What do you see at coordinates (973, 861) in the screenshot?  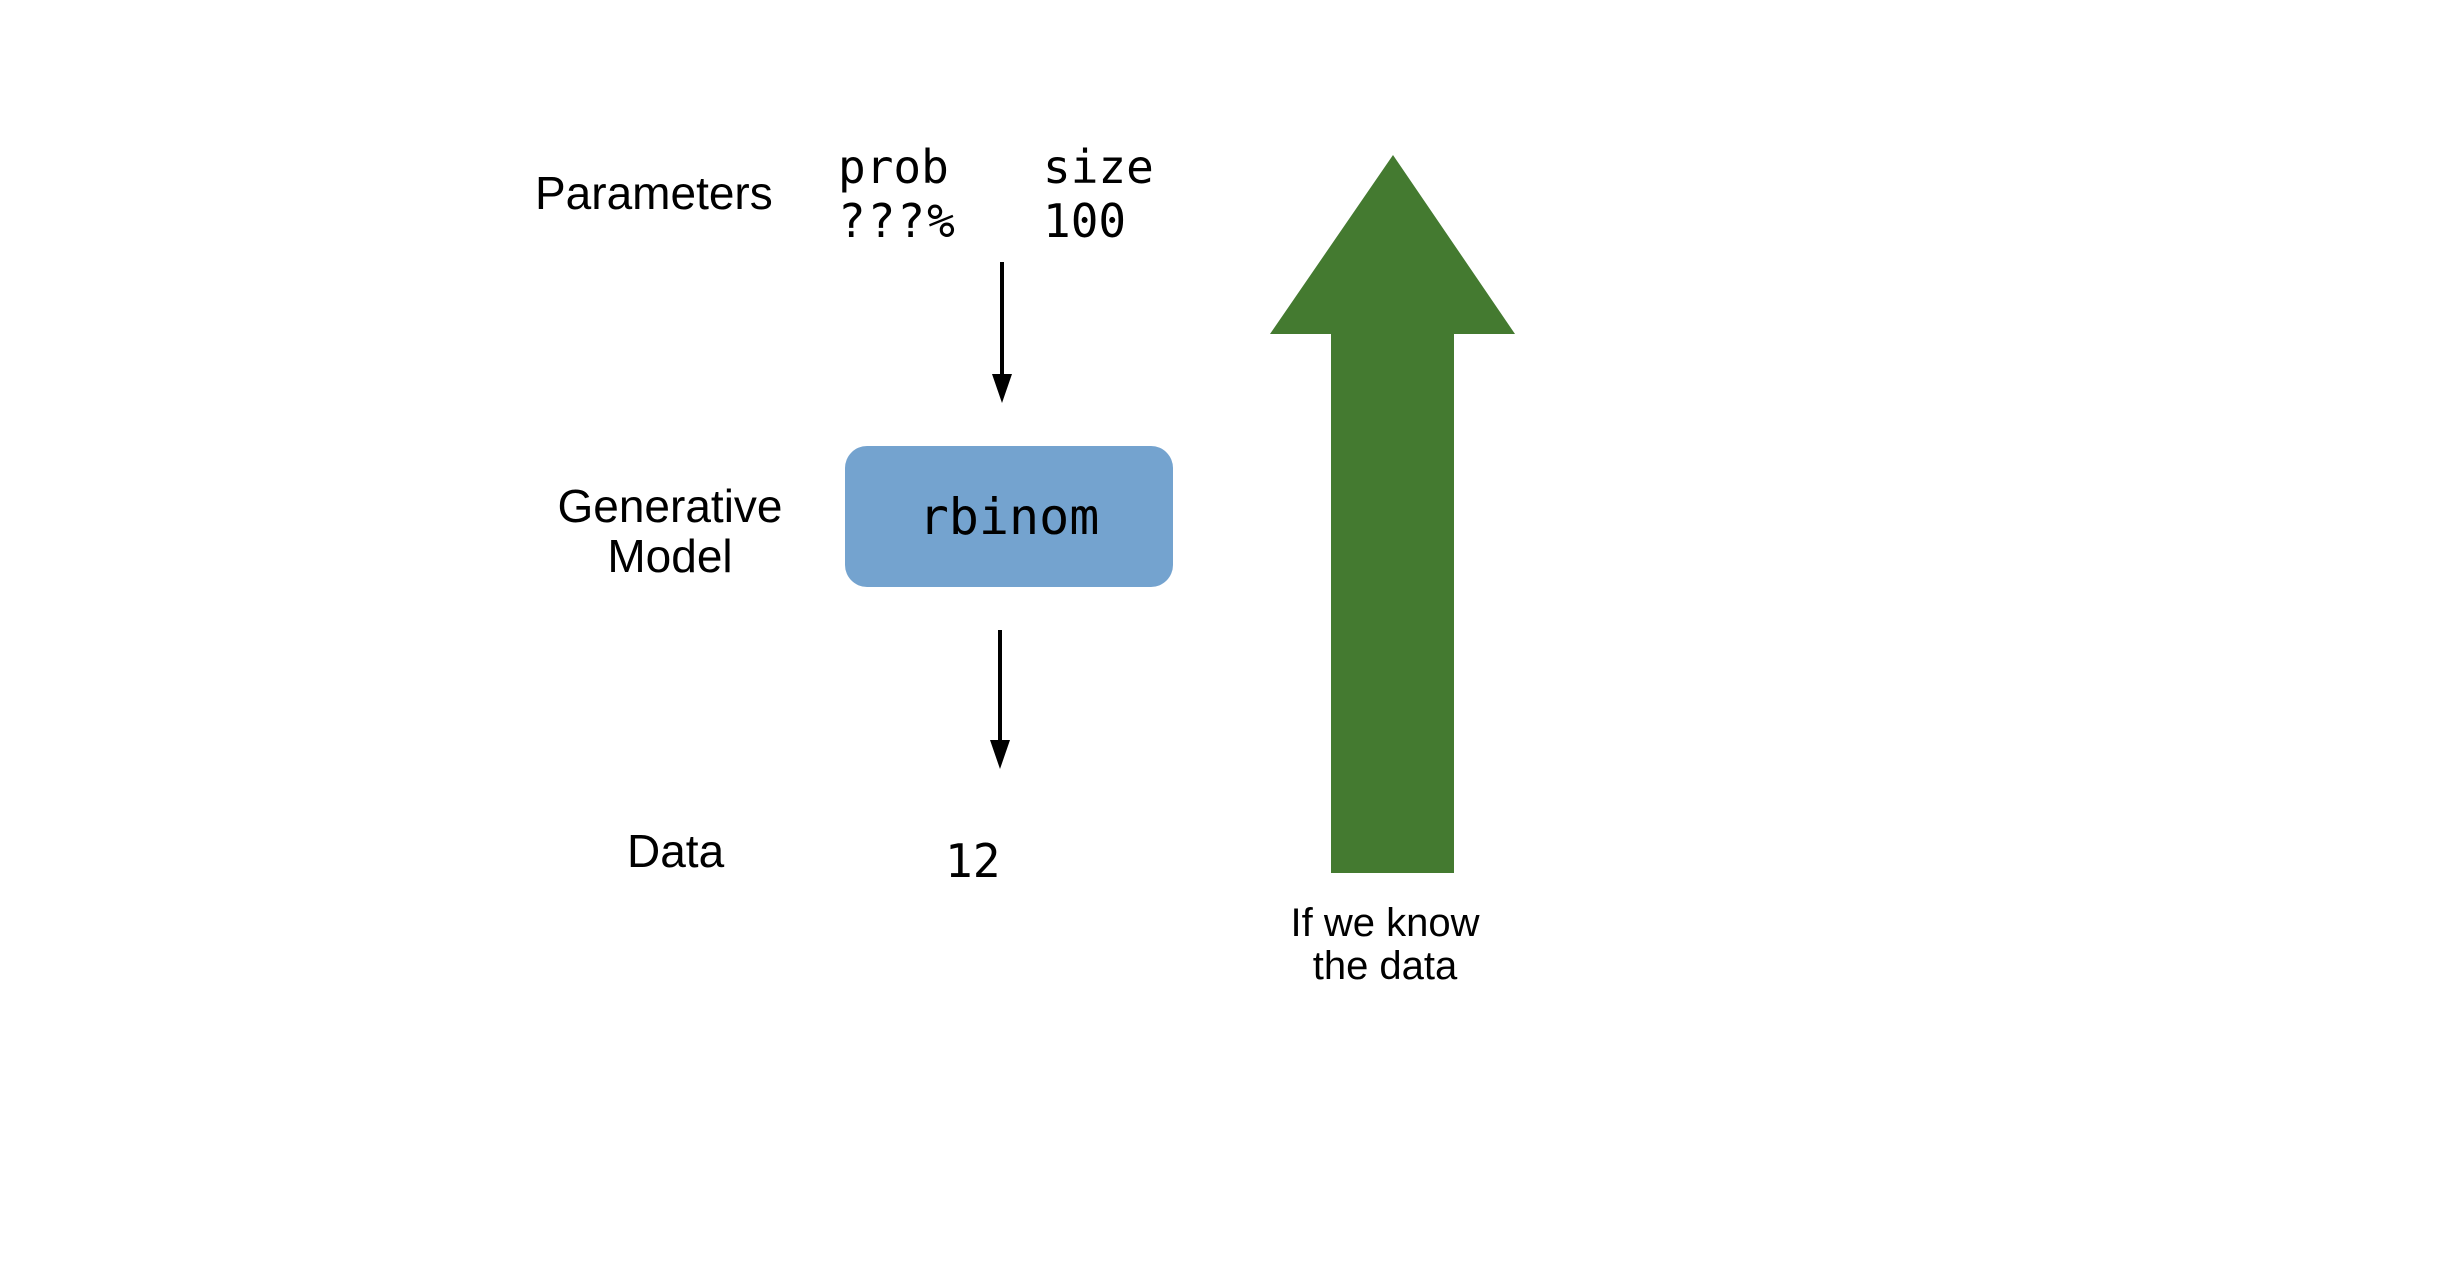 I see `data-value: 12` at bounding box center [973, 861].